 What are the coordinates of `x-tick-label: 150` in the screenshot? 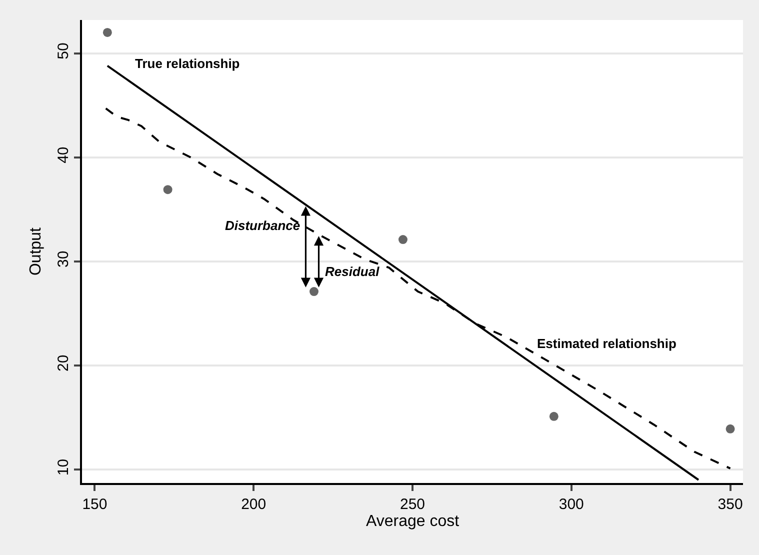 It's located at (95, 504).